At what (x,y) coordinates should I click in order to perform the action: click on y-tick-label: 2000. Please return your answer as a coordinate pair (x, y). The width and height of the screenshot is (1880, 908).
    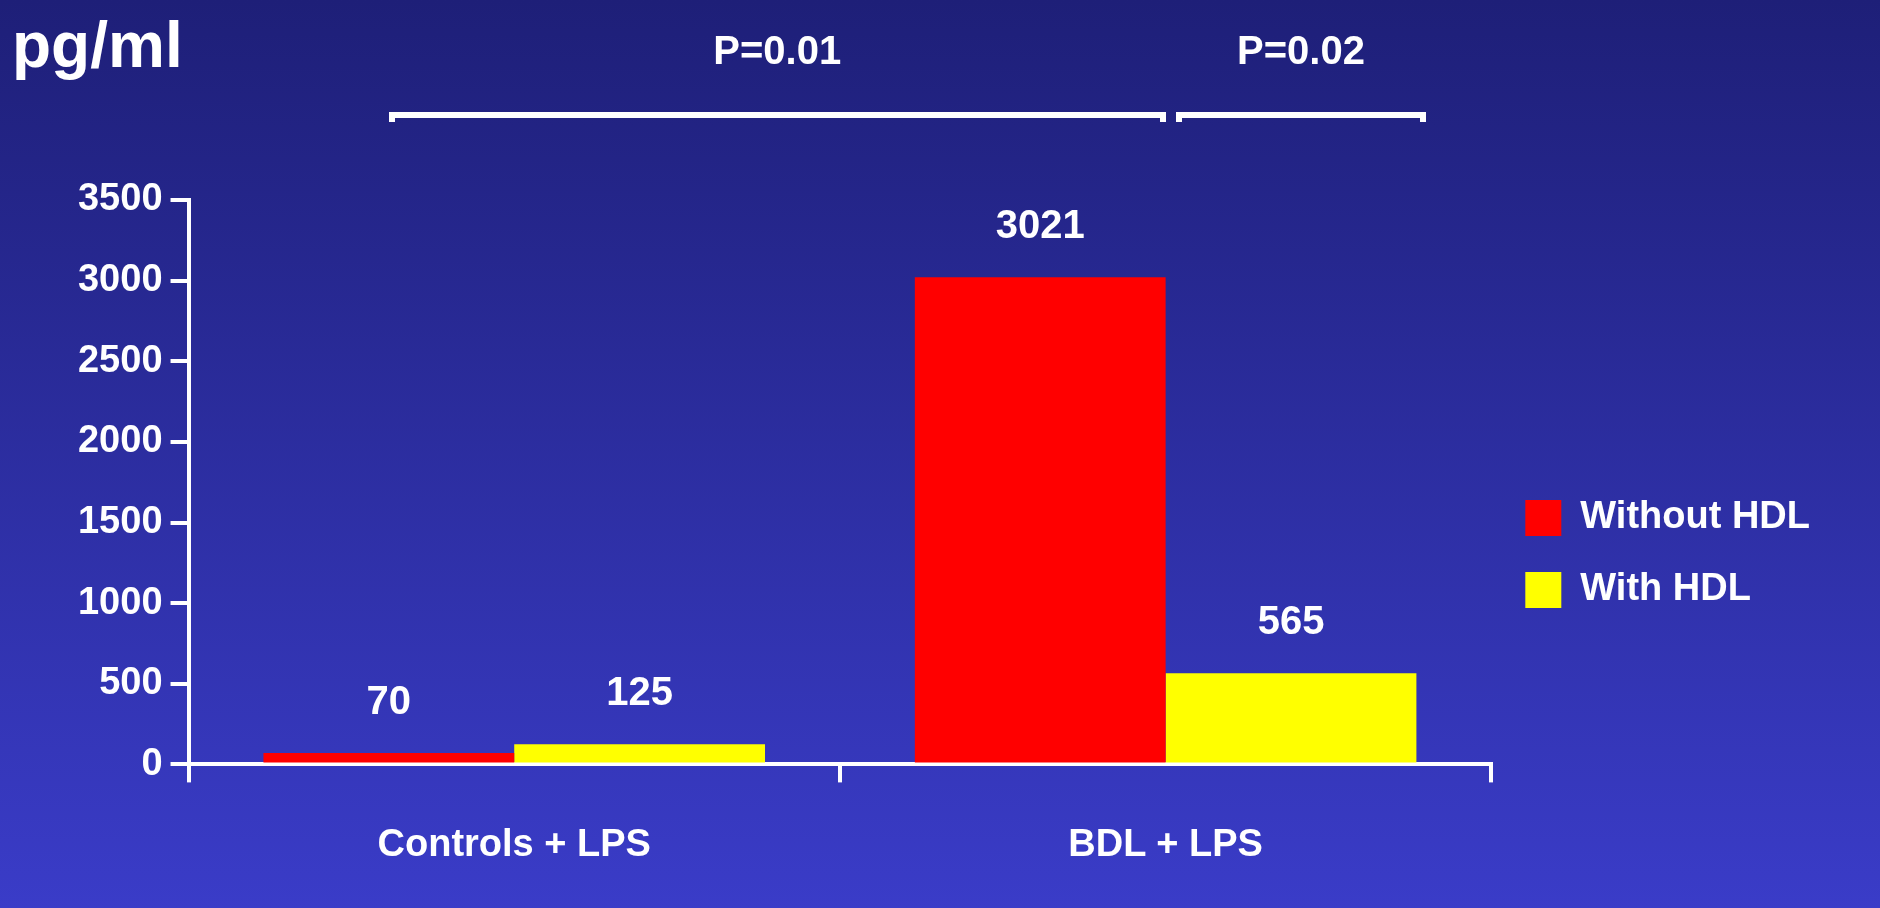
    Looking at the image, I should click on (120, 439).